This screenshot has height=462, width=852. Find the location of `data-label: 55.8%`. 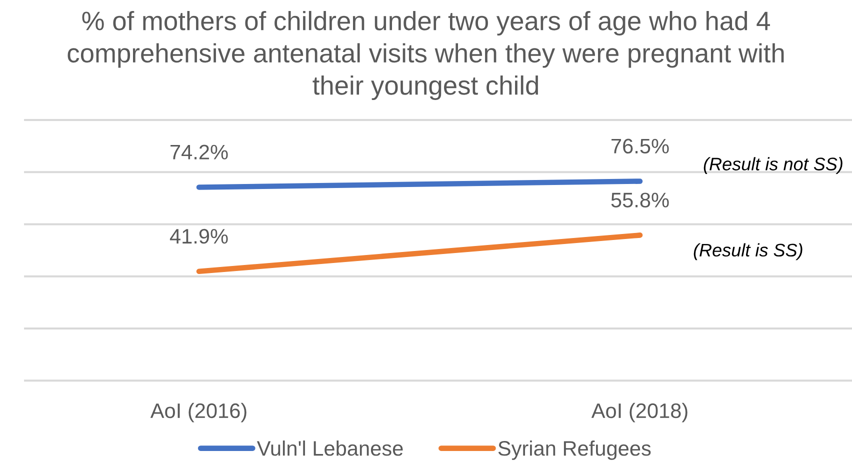

data-label: 55.8% is located at coordinates (640, 200).